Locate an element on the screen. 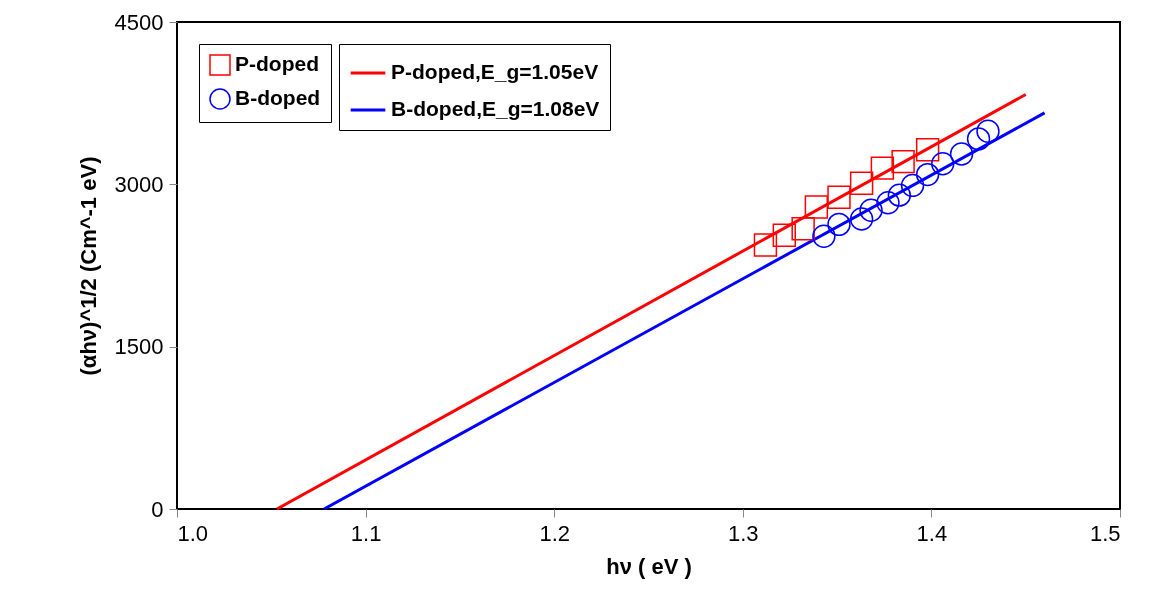  legend-label: B-doped is located at coordinates (278, 97).